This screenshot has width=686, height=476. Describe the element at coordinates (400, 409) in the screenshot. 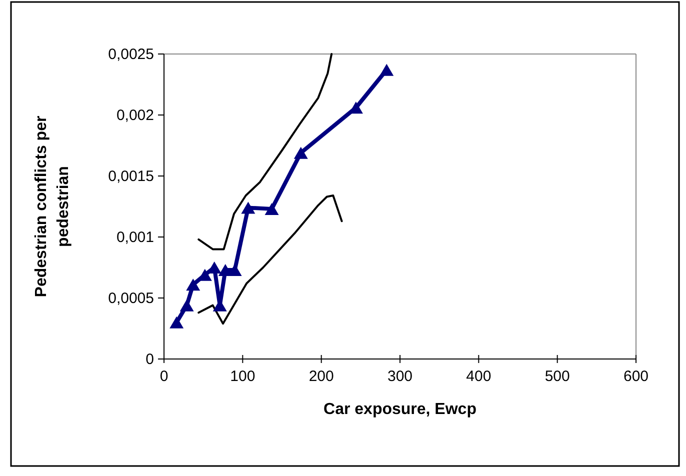

I see `x-axis-title: Car exposure, Ewcp` at that location.